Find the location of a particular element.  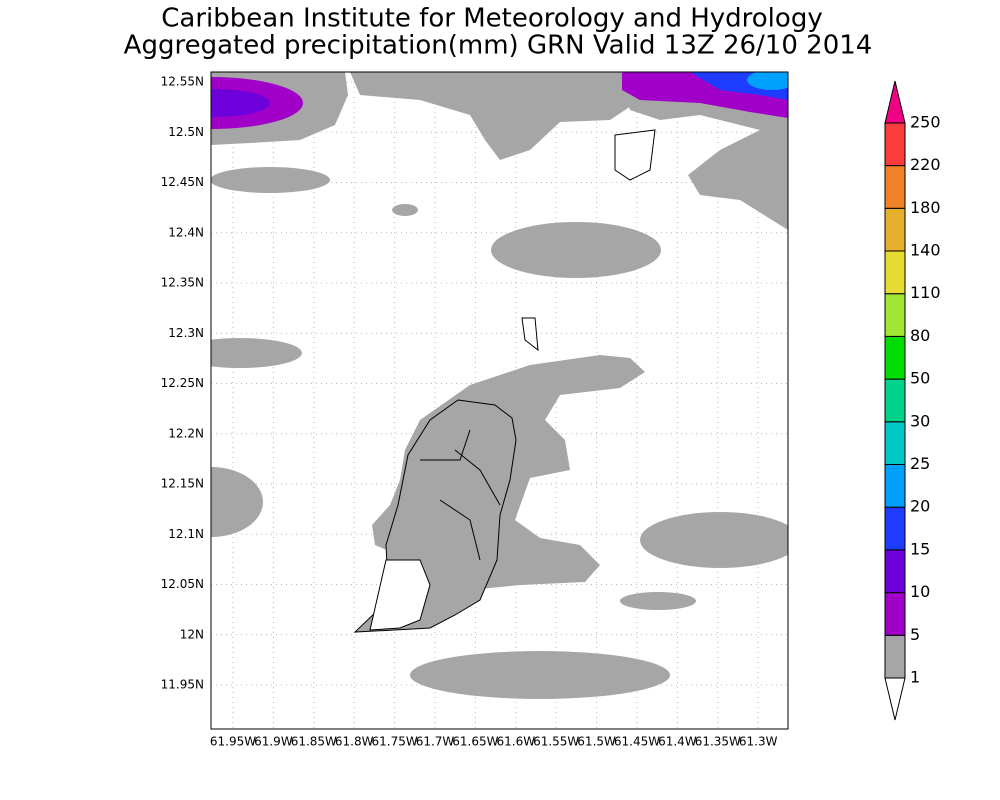

colorbar-label: 80 is located at coordinates (920, 335).